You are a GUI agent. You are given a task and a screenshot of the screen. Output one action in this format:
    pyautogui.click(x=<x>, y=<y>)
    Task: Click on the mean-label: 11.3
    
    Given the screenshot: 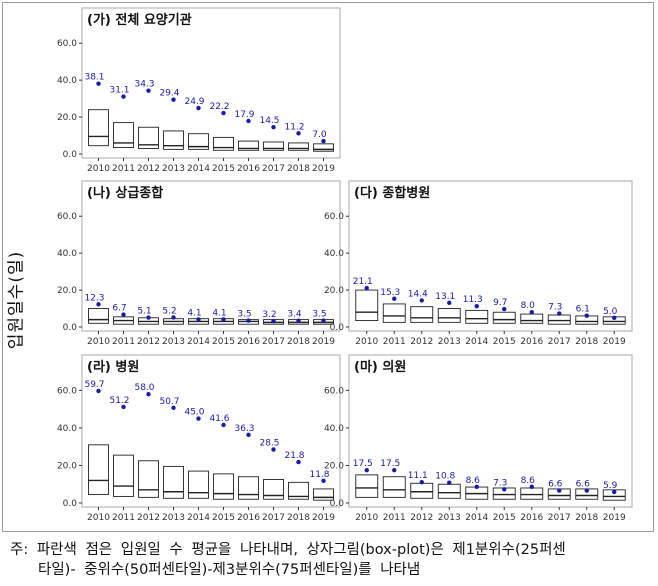 What is the action you would take?
    pyautogui.click(x=473, y=300)
    